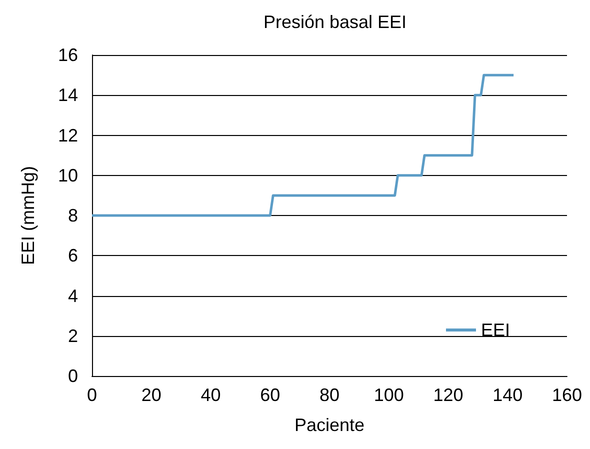 This screenshot has width=590, height=449. What do you see at coordinates (92, 395) in the screenshot?
I see `x-tick-label: 0` at bounding box center [92, 395].